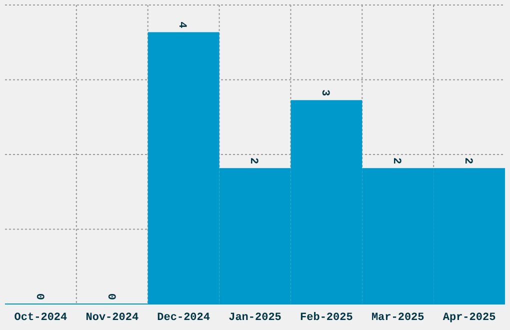 The width and height of the screenshot is (510, 330). Describe the element at coordinates (398, 318) in the screenshot. I see `x-tick-label: Mar-2025` at that location.